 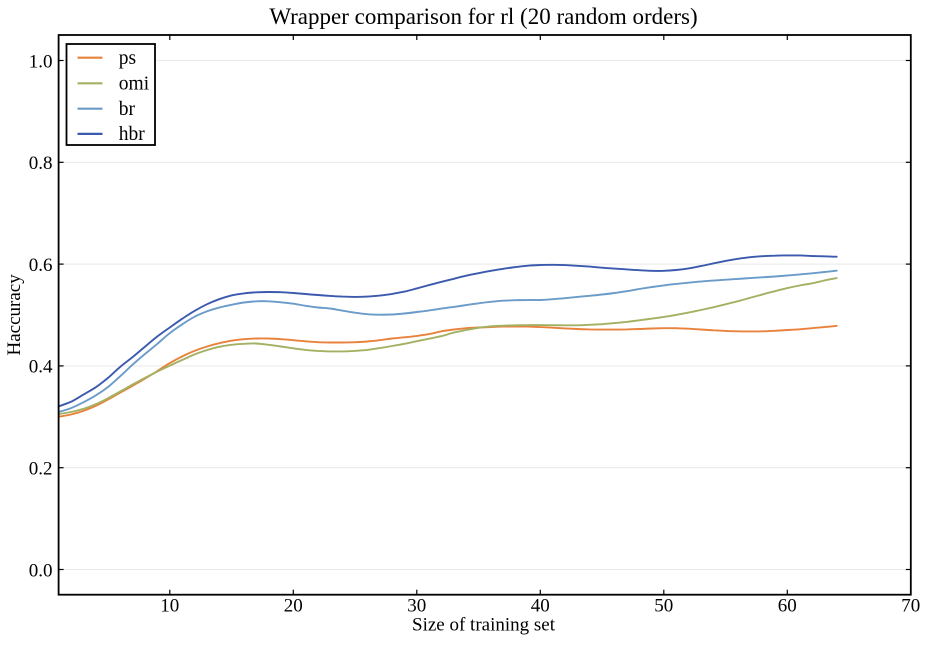 I want to click on svg-text: 50, so click(x=663, y=605).